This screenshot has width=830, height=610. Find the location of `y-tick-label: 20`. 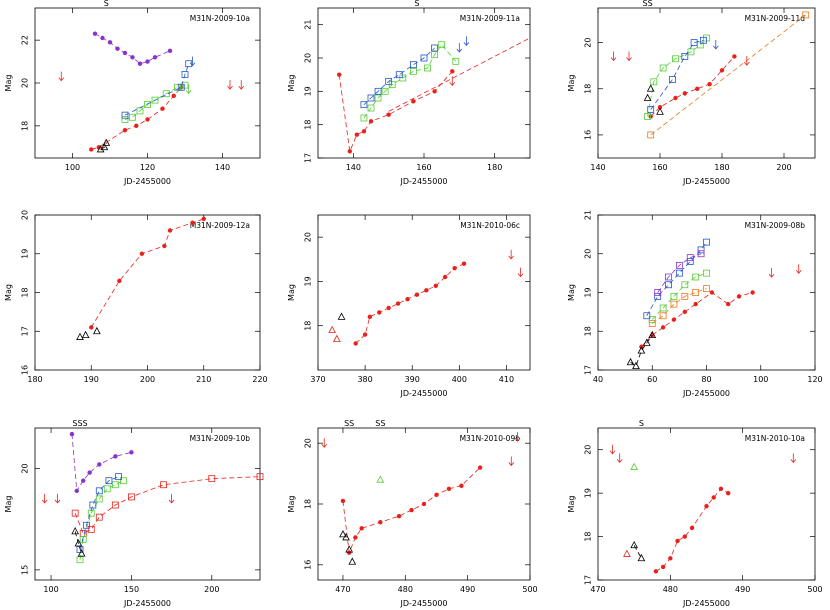

y-tick-label: 20 is located at coordinates (588, 43).